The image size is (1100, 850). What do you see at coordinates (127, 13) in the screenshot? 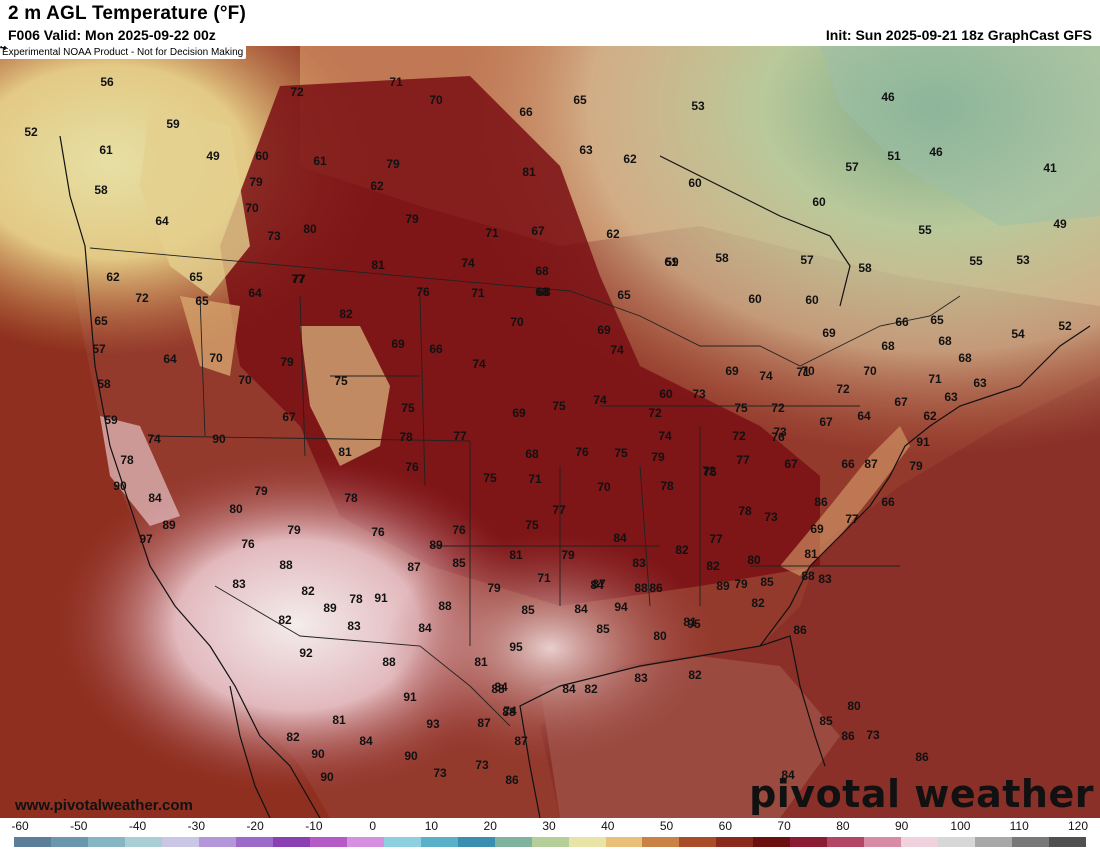
I see `map-title: 2 m AGL Temperature (°F)` at bounding box center [127, 13].